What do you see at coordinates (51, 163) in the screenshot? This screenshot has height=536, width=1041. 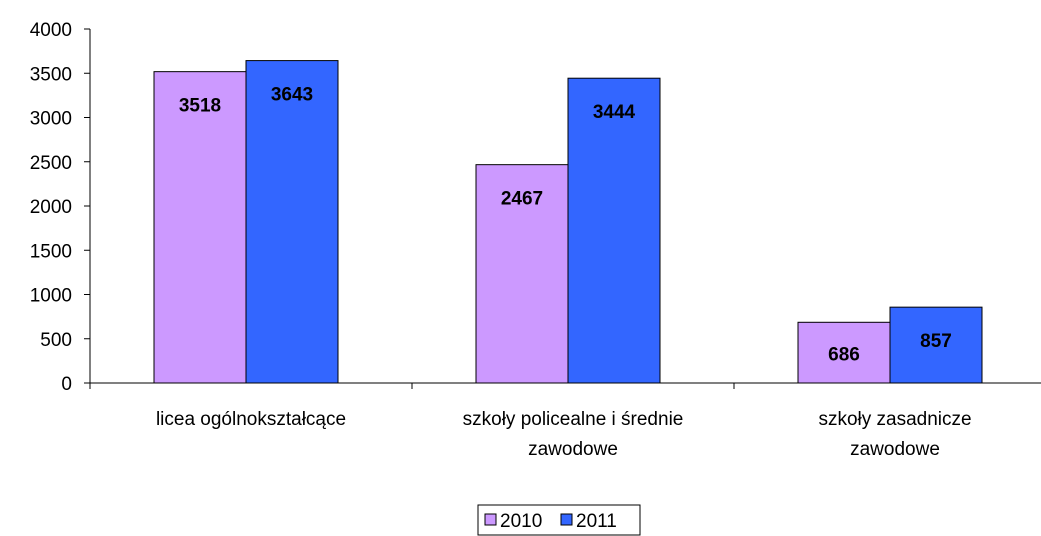 I see `y-tick-label: 2500` at bounding box center [51, 163].